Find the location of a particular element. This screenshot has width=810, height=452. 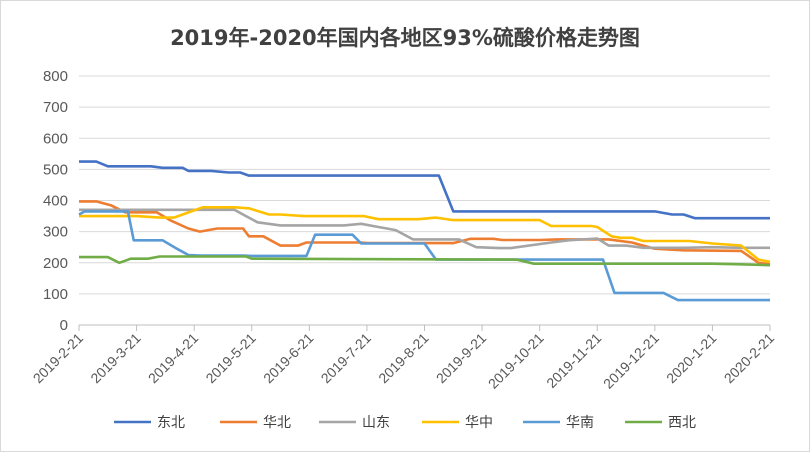

x-tick-label: 2019-12-21 is located at coordinates (631, 361).